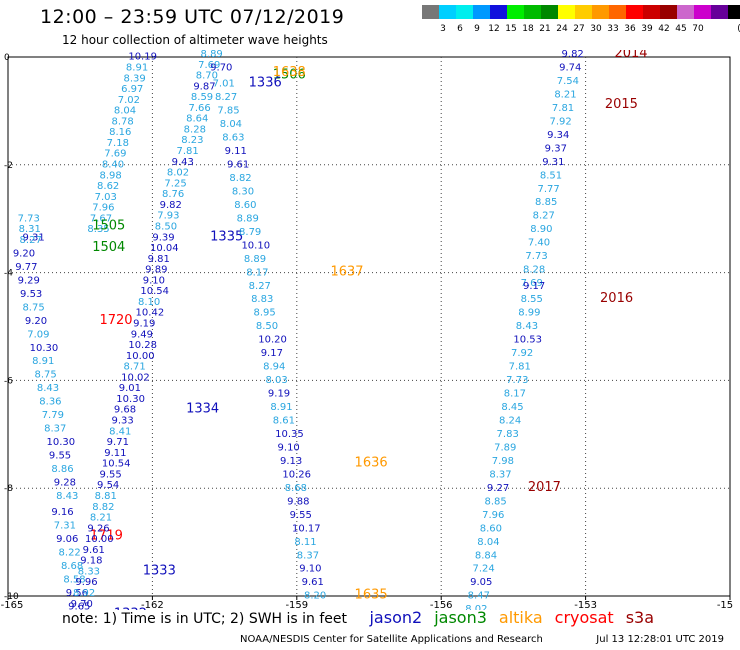  Describe the element at coordinates (493, 515) in the screenshot. I see `swh-value: 7.96` at that location.